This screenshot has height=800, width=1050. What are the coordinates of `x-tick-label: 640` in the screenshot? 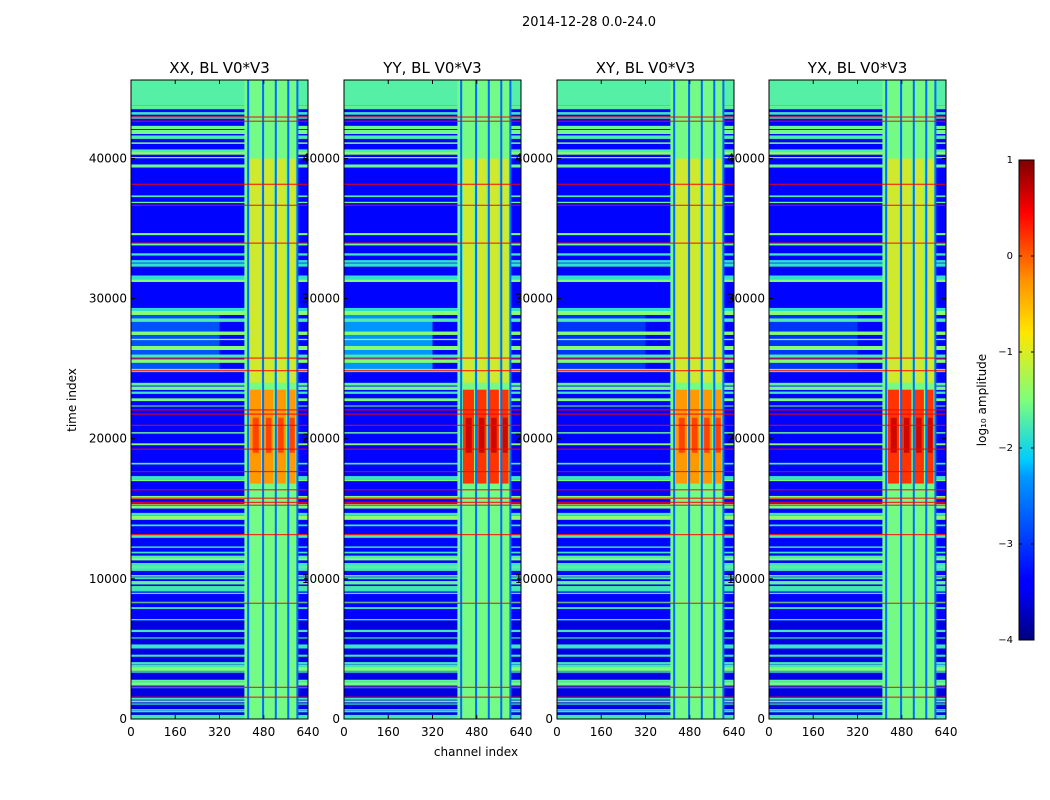 It's located at (946, 732).